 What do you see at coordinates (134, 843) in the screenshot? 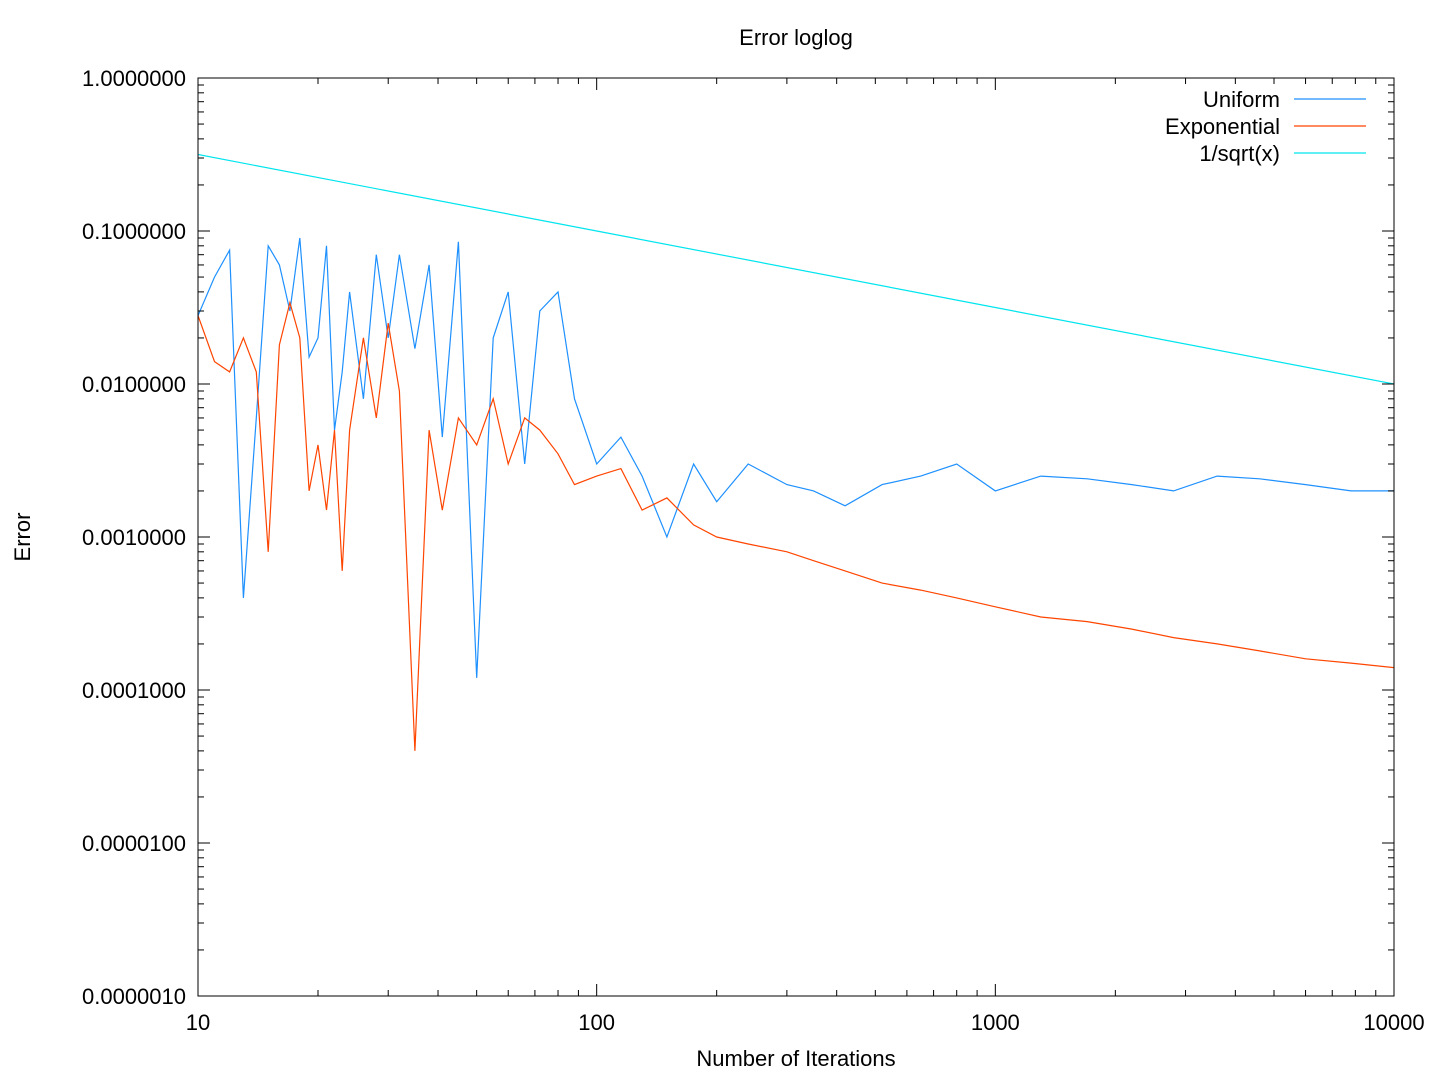
I see `y-tick-label: 0.0000100` at bounding box center [134, 843].